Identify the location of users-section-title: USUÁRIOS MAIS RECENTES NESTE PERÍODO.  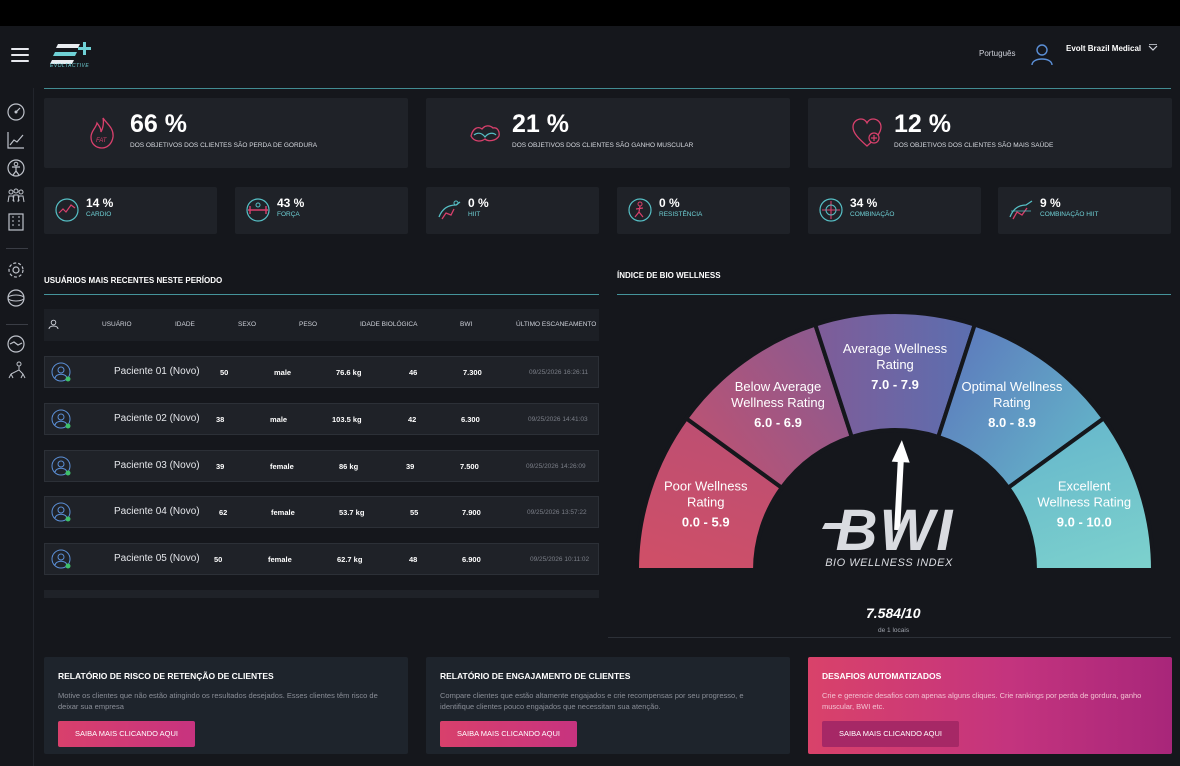
(133, 280).